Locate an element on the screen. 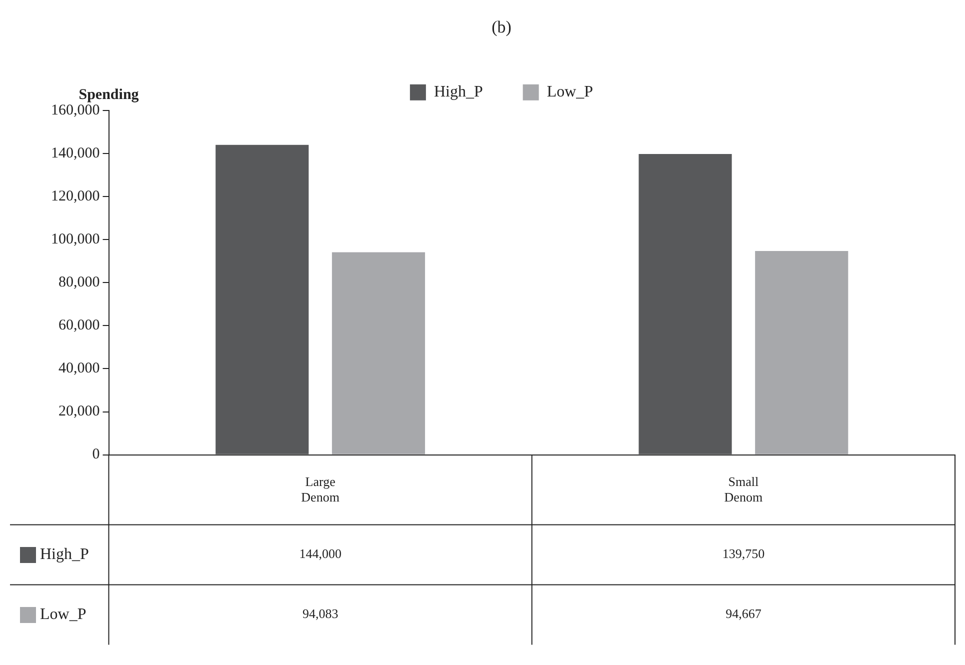  y-tick-label: 40,000 is located at coordinates (79, 368).